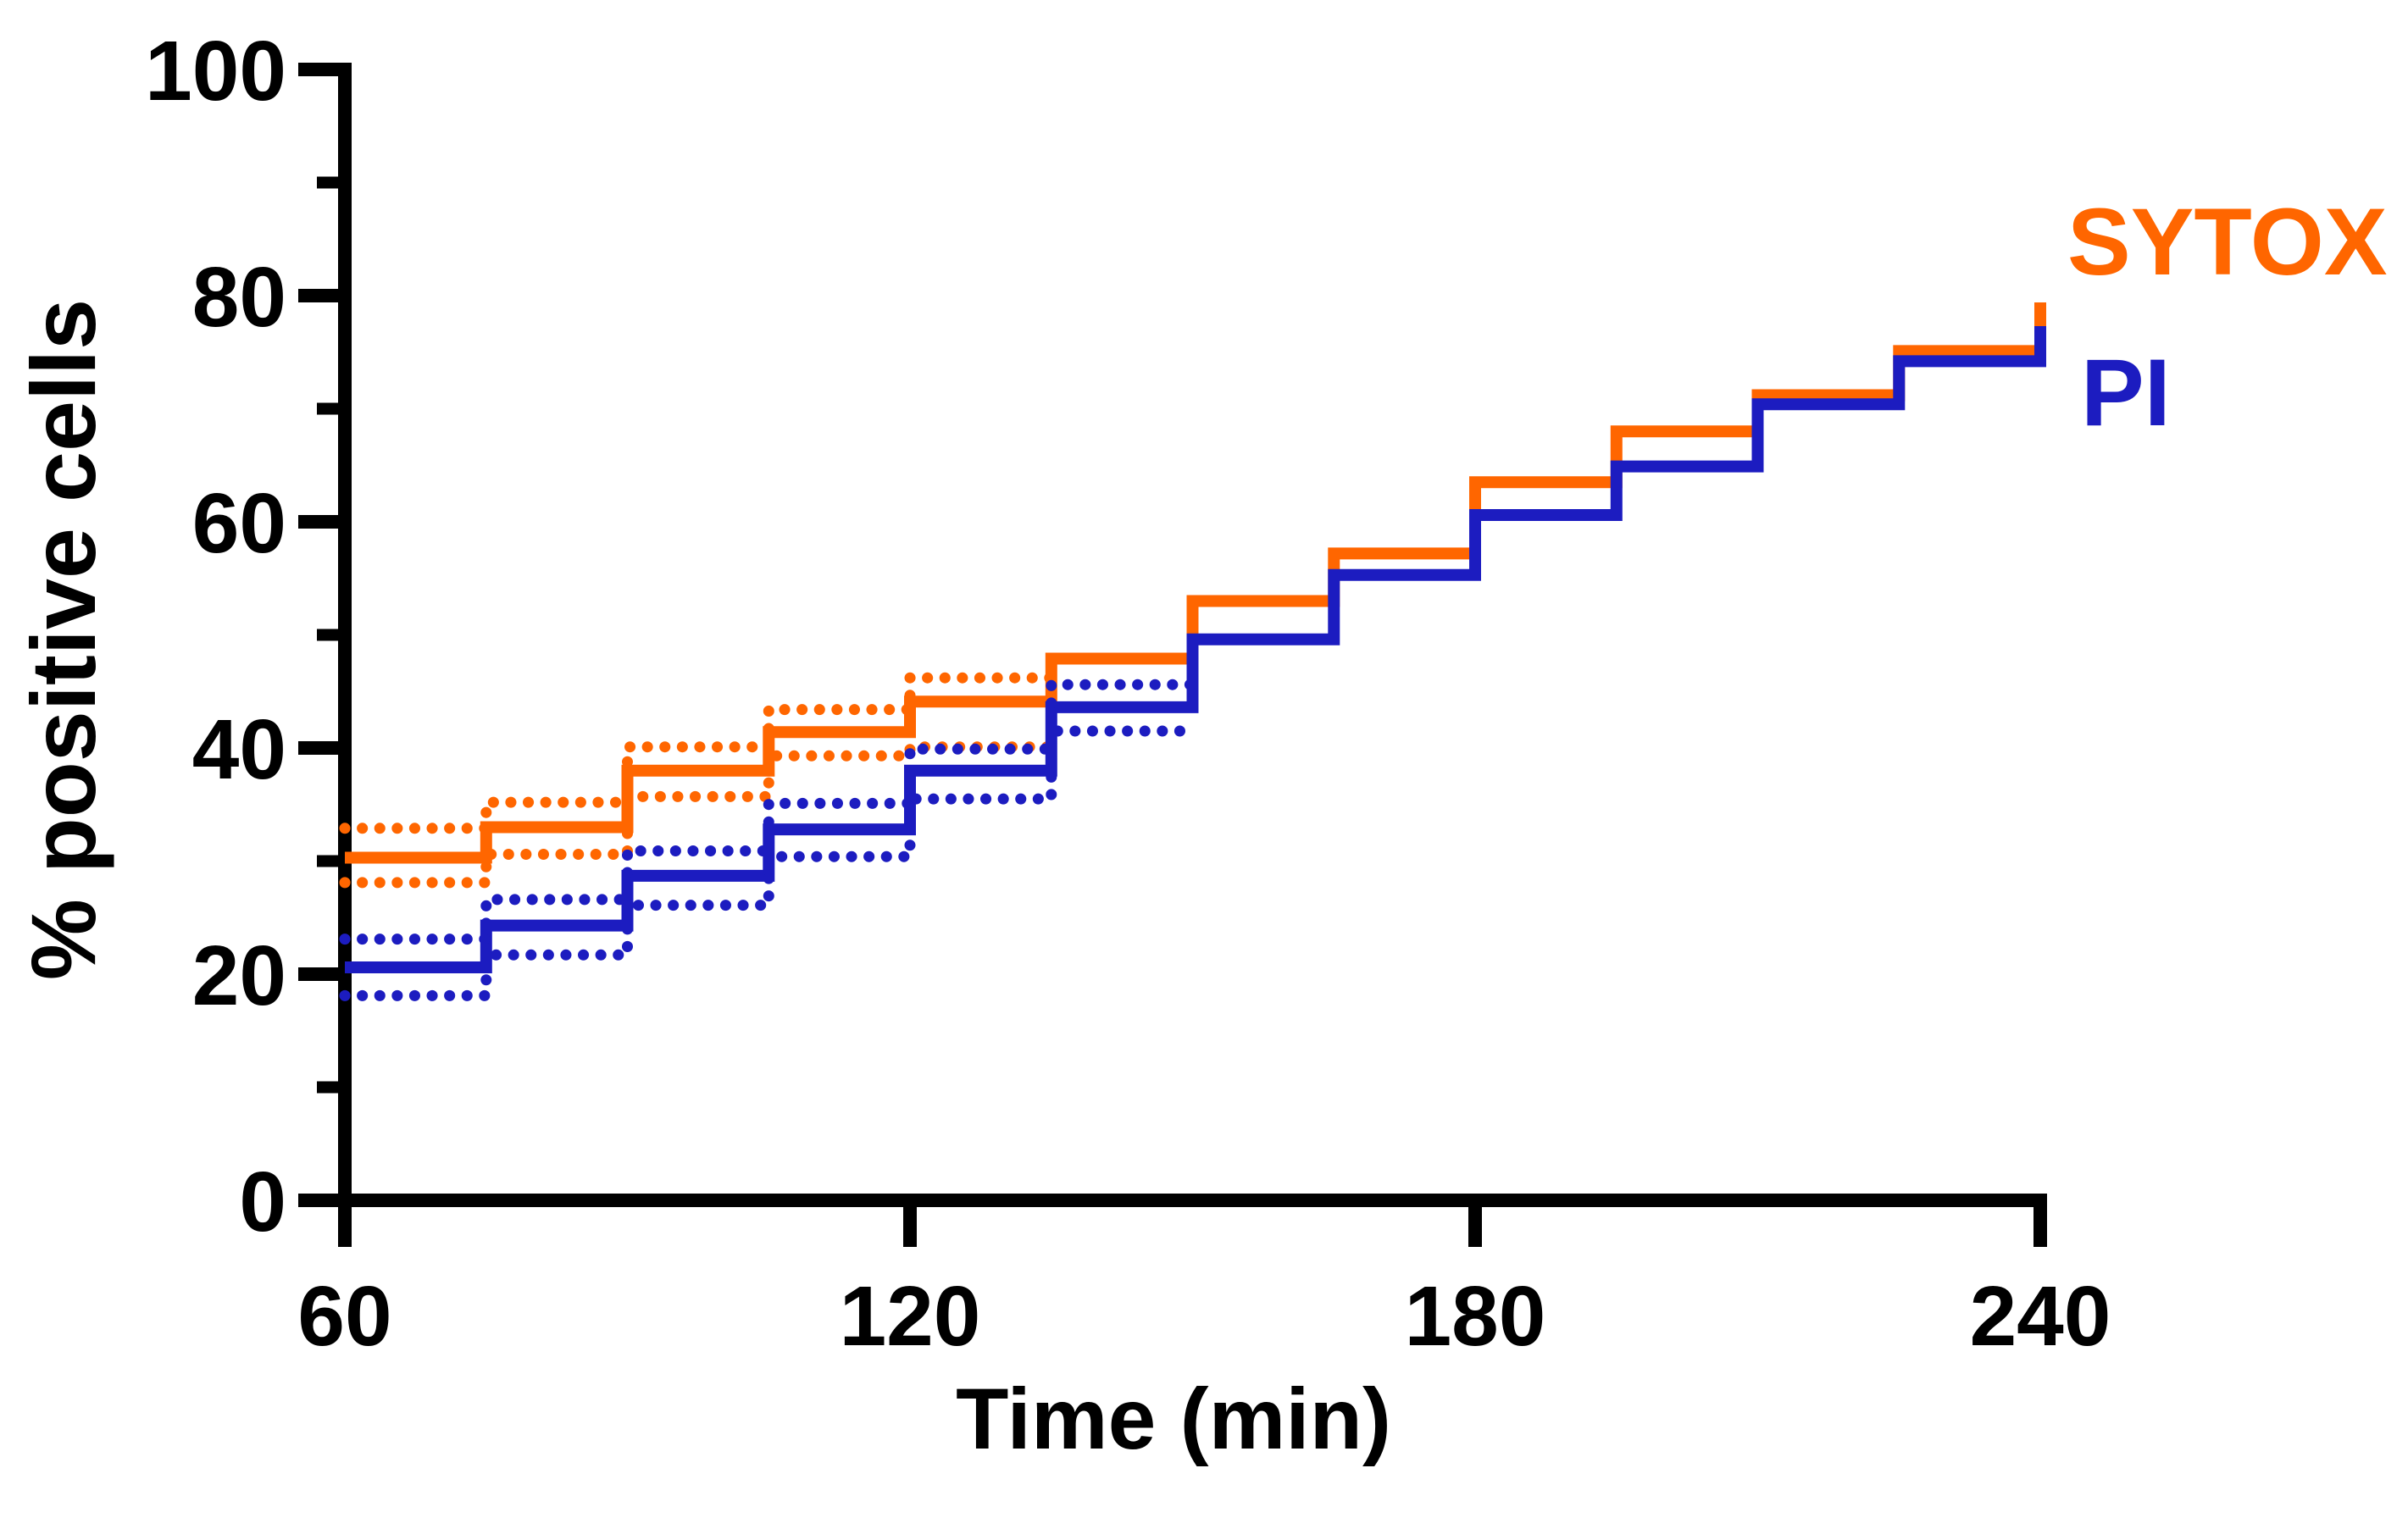 This screenshot has height=1529, width=2408. Describe the element at coordinates (910, 1316) in the screenshot. I see `x-tick-label: 120` at that location.